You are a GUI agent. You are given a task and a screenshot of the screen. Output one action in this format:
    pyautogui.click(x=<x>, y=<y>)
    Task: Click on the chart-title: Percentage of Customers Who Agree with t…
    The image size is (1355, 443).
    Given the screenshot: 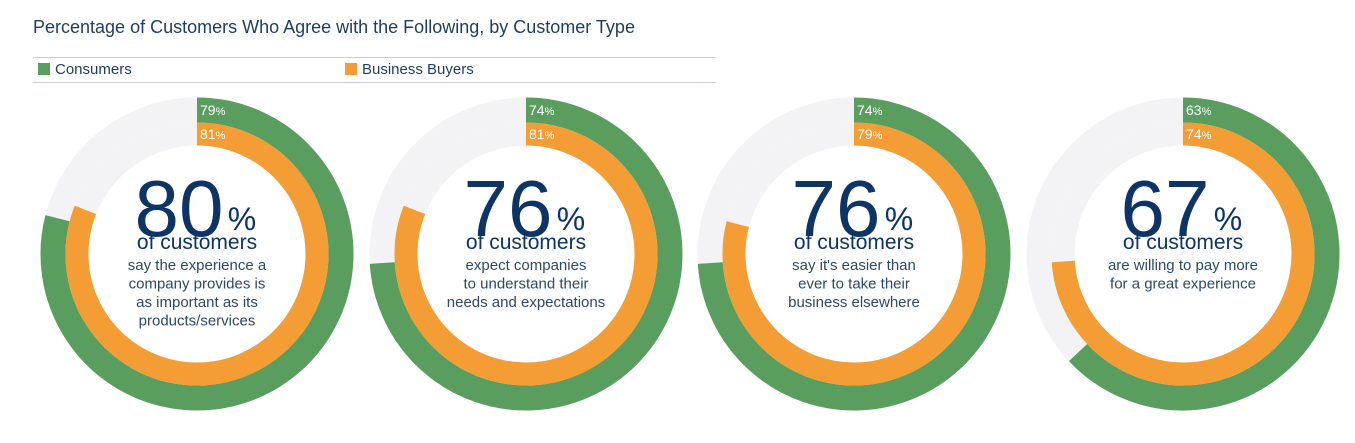 What is the action you would take?
    pyautogui.click(x=334, y=27)
    